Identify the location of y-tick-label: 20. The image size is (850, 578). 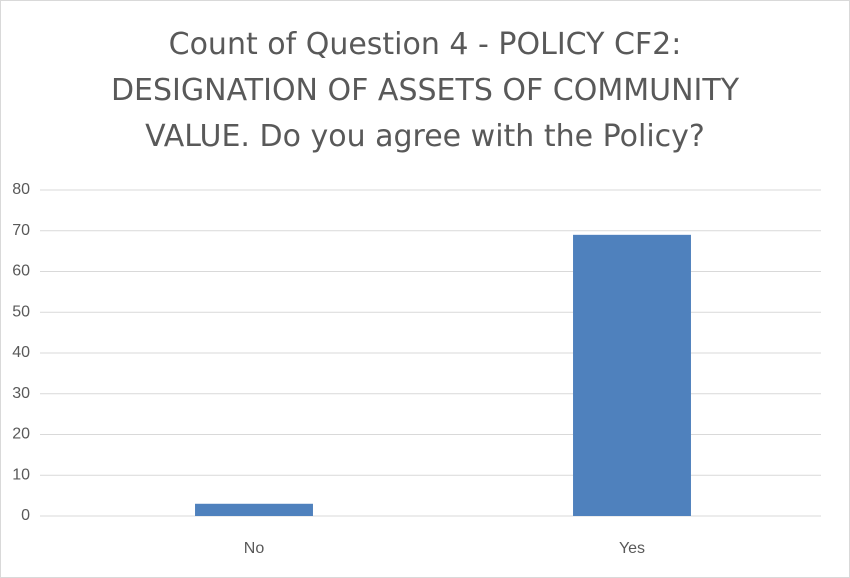
(21, 434).